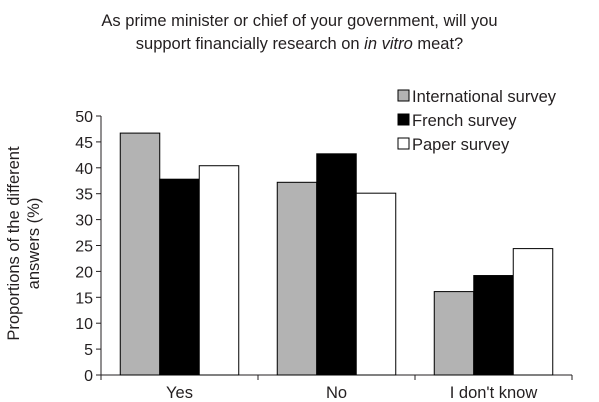 Image resolution: width=599 pixels, height=402 pixels. Describe the element at coordinates (84, 143) in the screenshot. I see `y-tick-label: 45` at that location.